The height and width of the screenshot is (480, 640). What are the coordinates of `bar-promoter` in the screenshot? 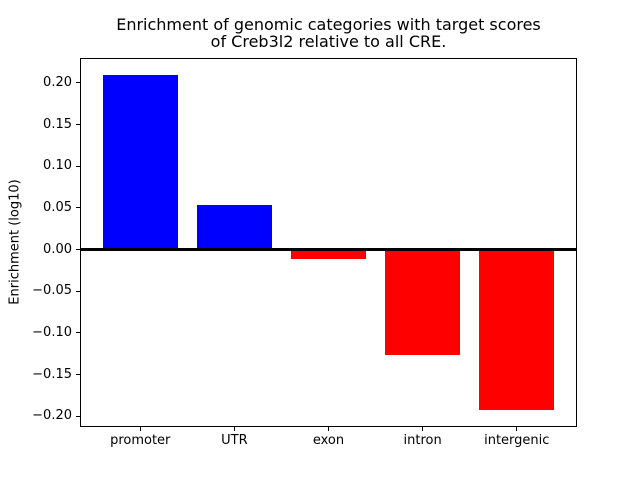 It's located at (140, 162).